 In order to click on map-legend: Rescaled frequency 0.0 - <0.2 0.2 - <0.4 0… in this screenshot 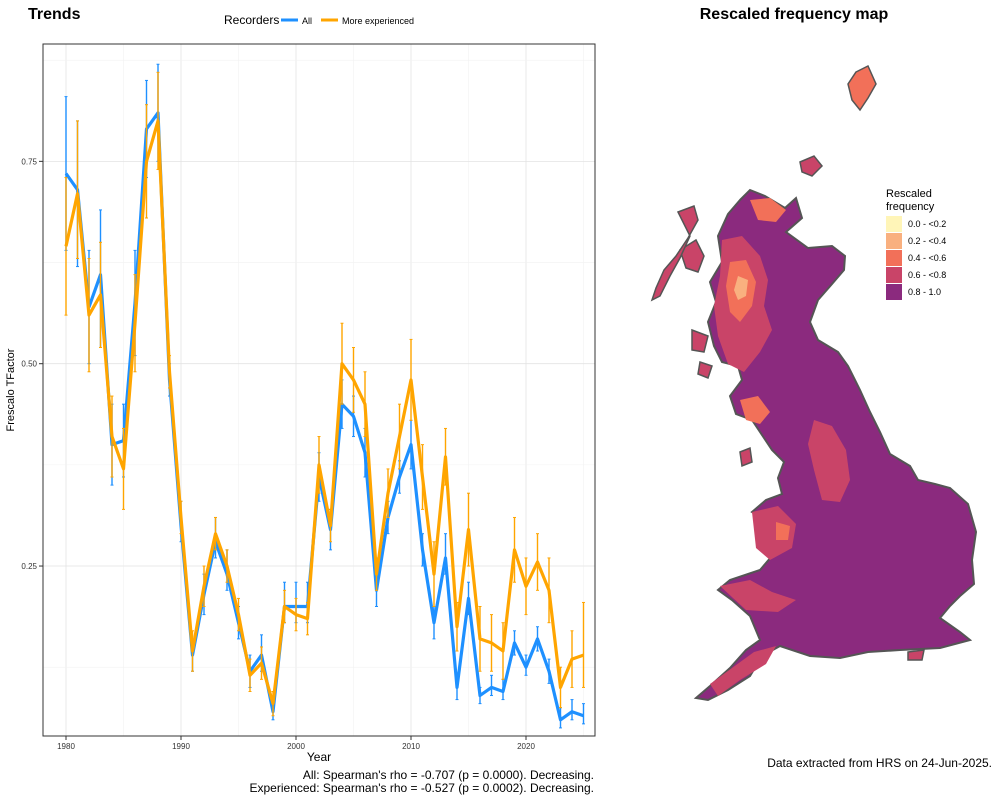, I will do `click(916, 244)`.